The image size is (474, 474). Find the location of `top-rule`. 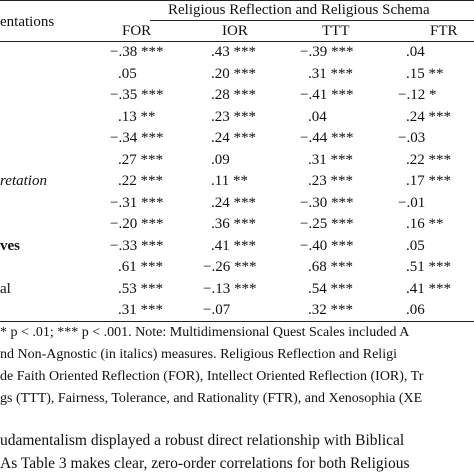

top-rule is located at coordinates (237, 0).